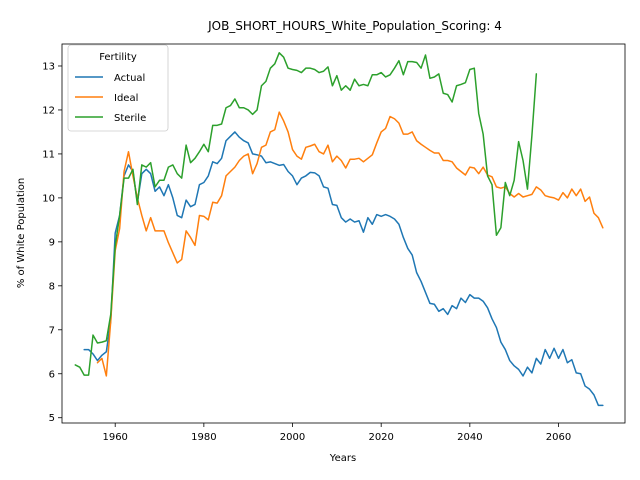 The width and height of the screenshot is (640, 480). I want to click on y-tick-label: 7, so click(52, 330).